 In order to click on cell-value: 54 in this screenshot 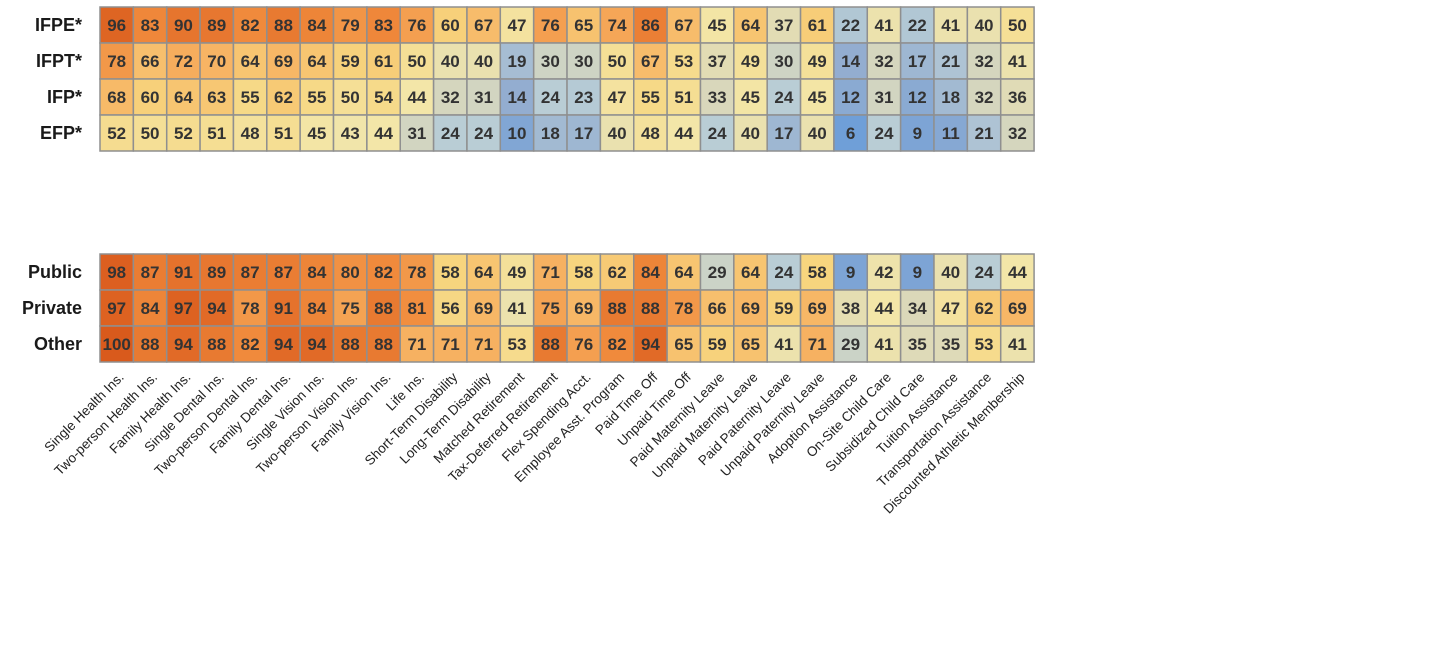, I will do `click(383, 97)`.